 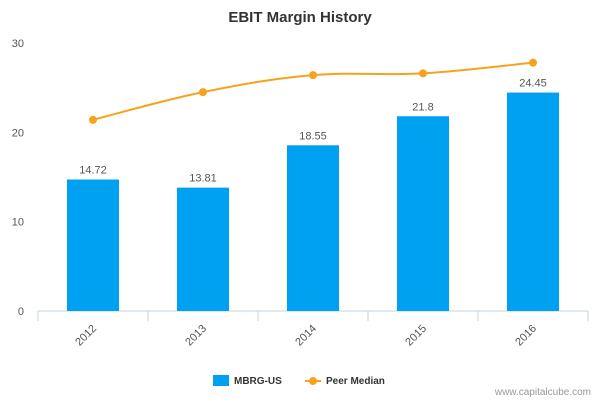 I want to click on bar-value-label: 24.45, so click(x=533, y=84).